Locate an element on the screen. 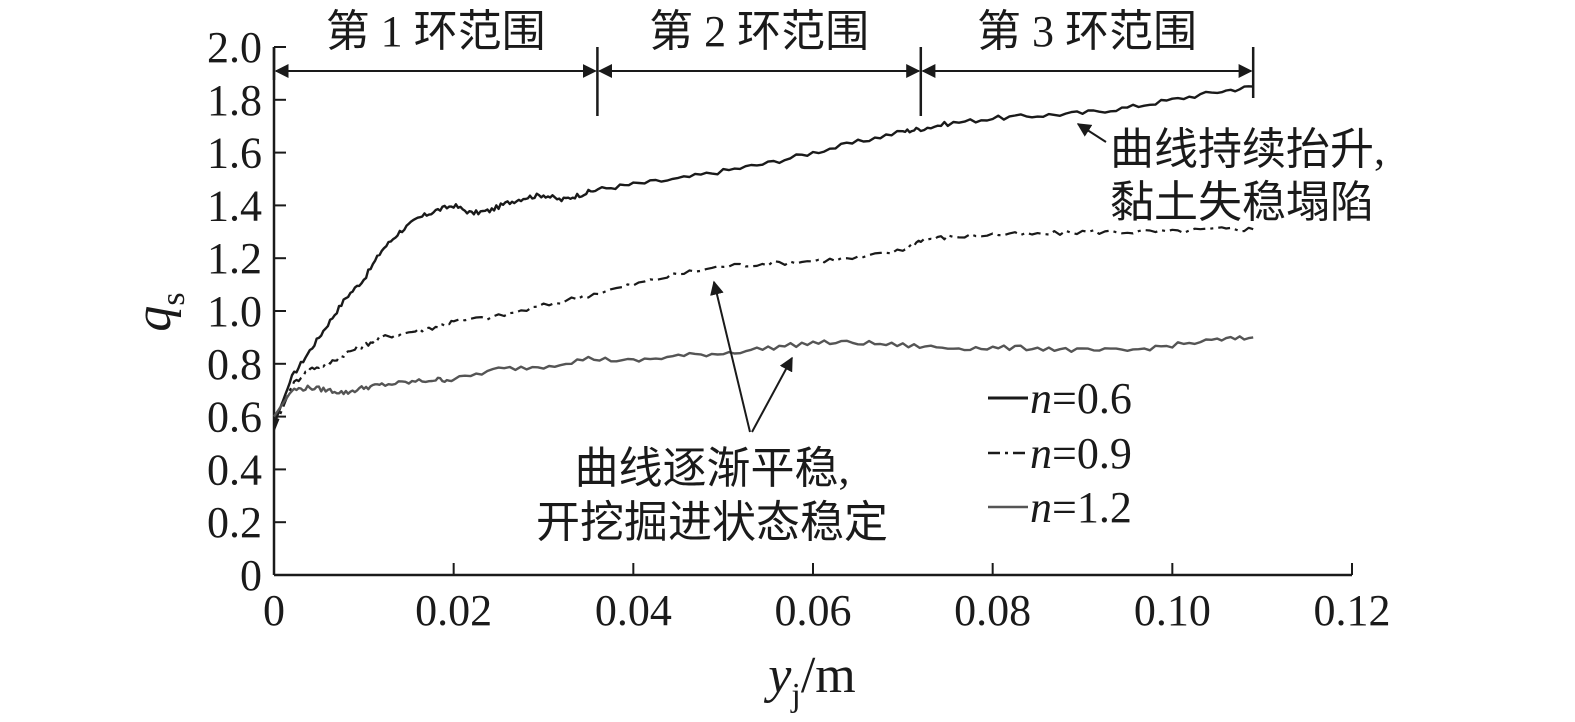 This screenshot has height=722, width=1575. y-tick-label: 1.0 is located at coordinates (234, 311).